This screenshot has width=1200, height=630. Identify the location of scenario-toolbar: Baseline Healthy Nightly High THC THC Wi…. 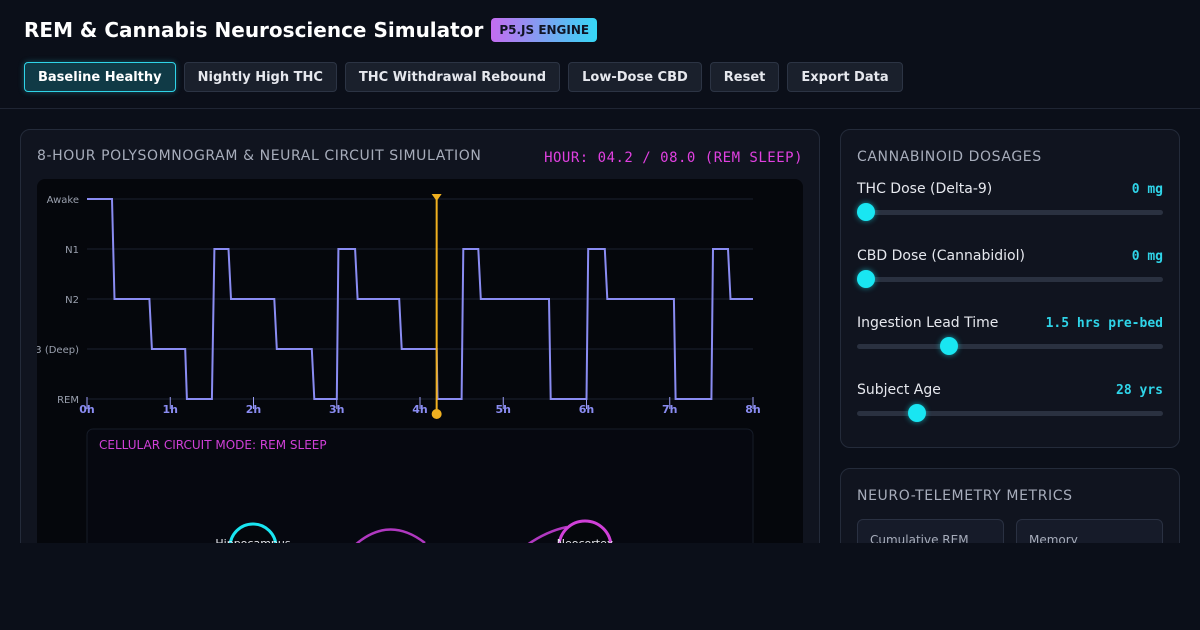
(463, 77).